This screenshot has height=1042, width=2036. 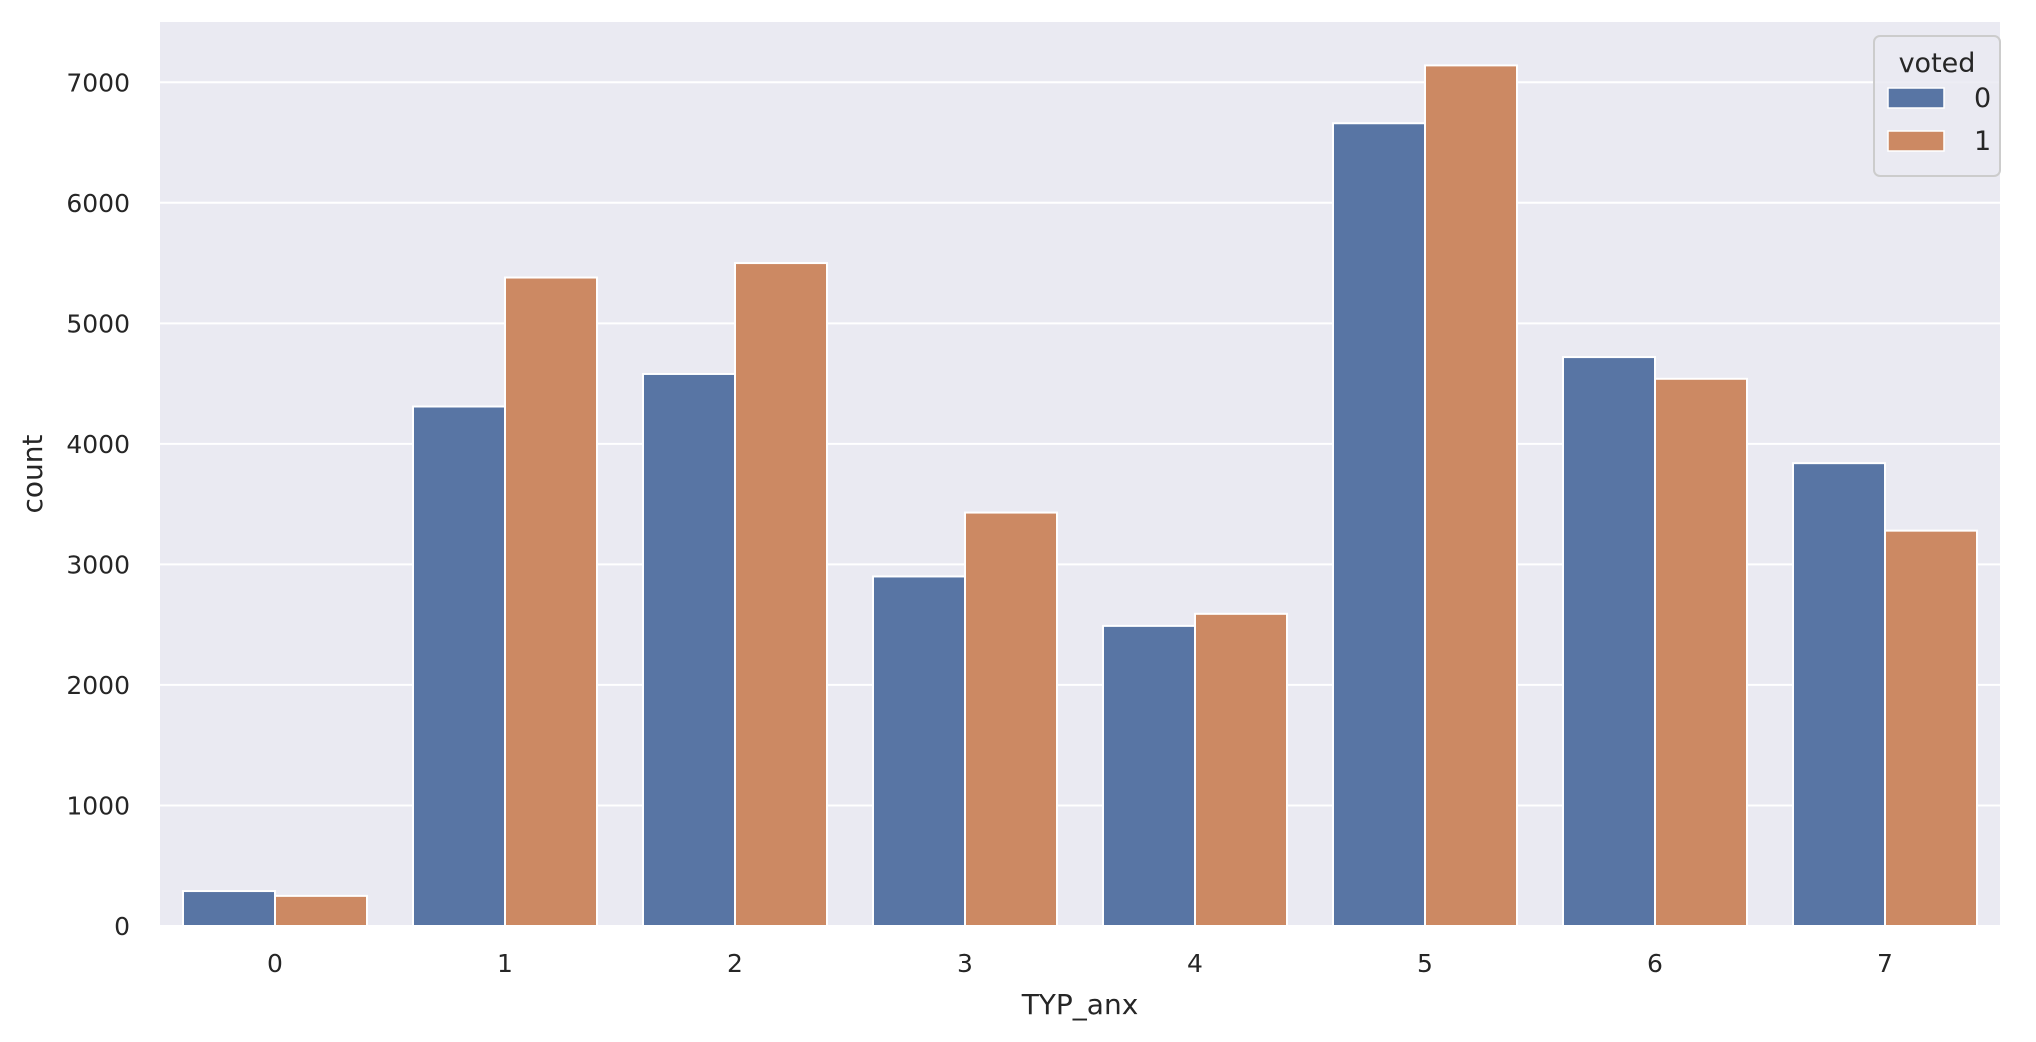 What do you see at coordinates (122, 926) in the screenshot?
I see `y-tick-label: 0` at bounding box center [122, 926].